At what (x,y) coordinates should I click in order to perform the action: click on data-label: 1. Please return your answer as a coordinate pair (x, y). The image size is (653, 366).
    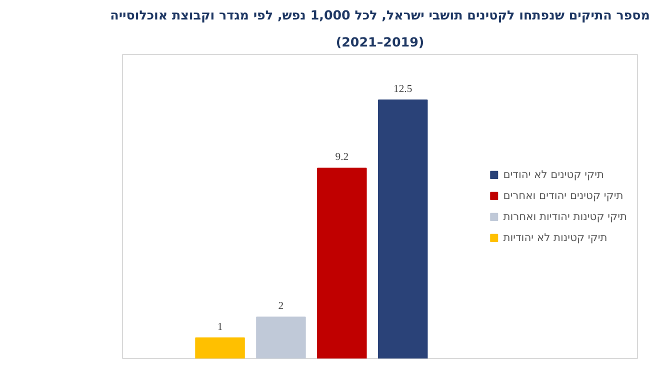
    Looking at the image, I should click on (220, 327).